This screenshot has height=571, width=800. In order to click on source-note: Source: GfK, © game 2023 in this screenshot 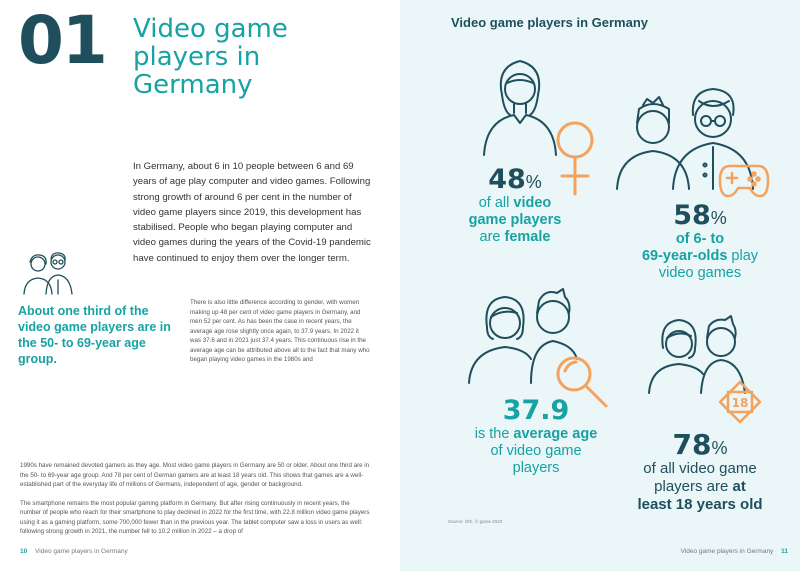, I will do `click(475, 521)`.